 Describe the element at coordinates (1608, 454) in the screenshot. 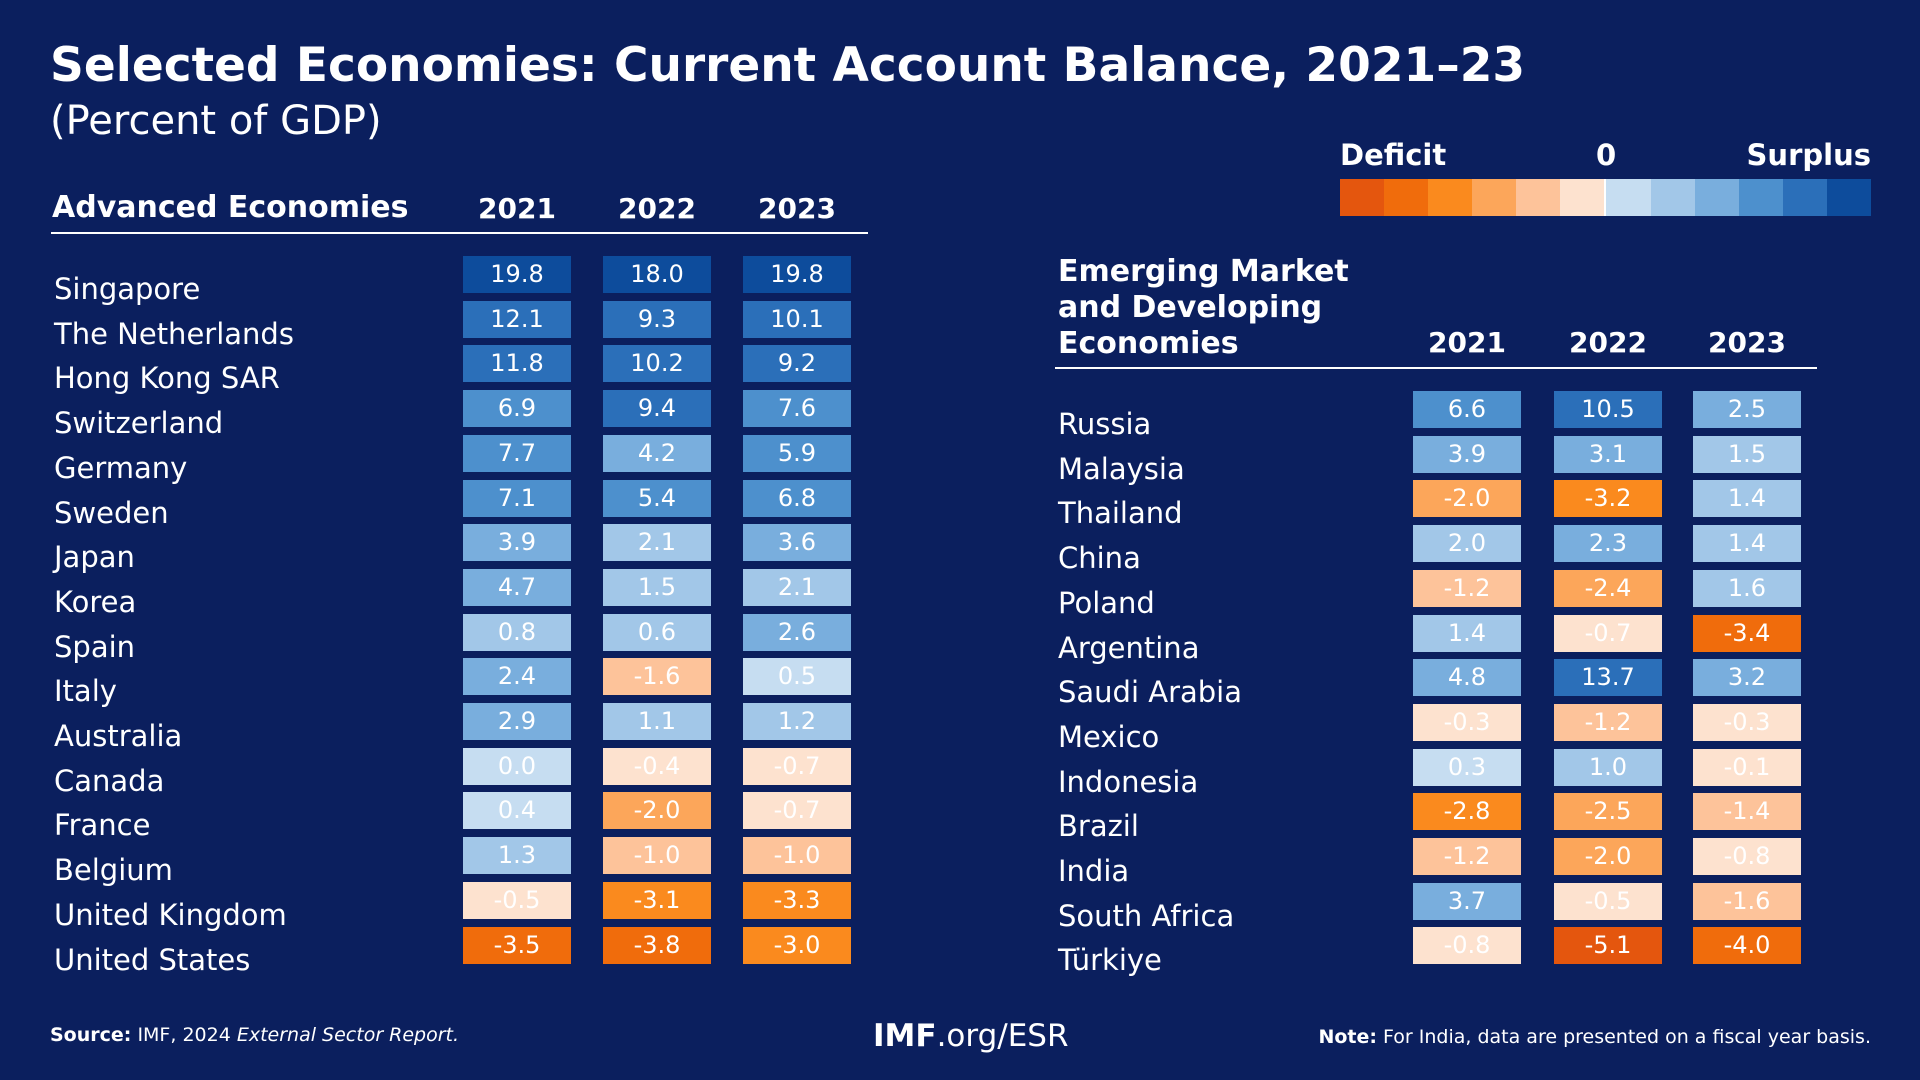

I see `value-cell: 3.1` at that location.